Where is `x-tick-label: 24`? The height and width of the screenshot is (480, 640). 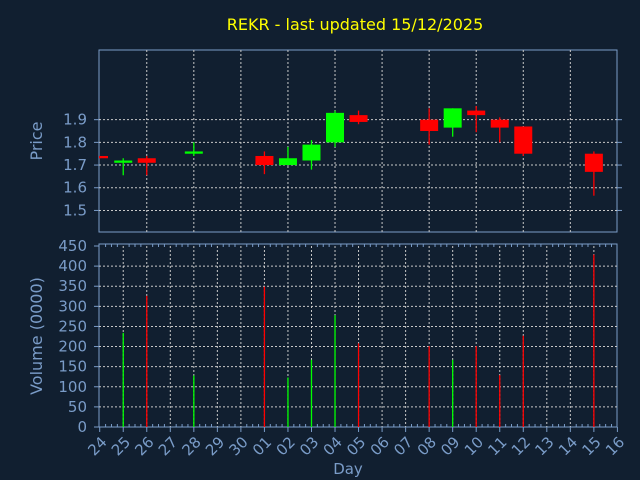
x-tick-label: 24 is located at coordinates (97, 446).